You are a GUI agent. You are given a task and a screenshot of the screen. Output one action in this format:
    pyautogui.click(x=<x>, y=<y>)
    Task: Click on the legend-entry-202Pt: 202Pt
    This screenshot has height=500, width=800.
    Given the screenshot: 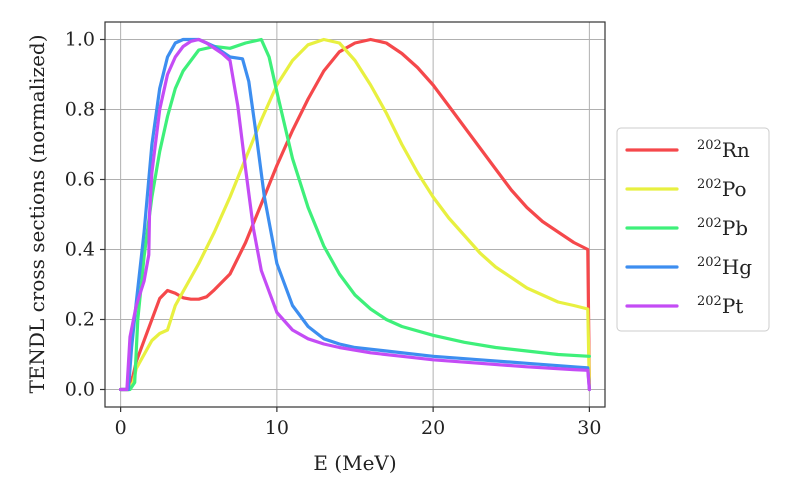 What is the action you would take?
    pyautogui.click(x=720, y=306)
    